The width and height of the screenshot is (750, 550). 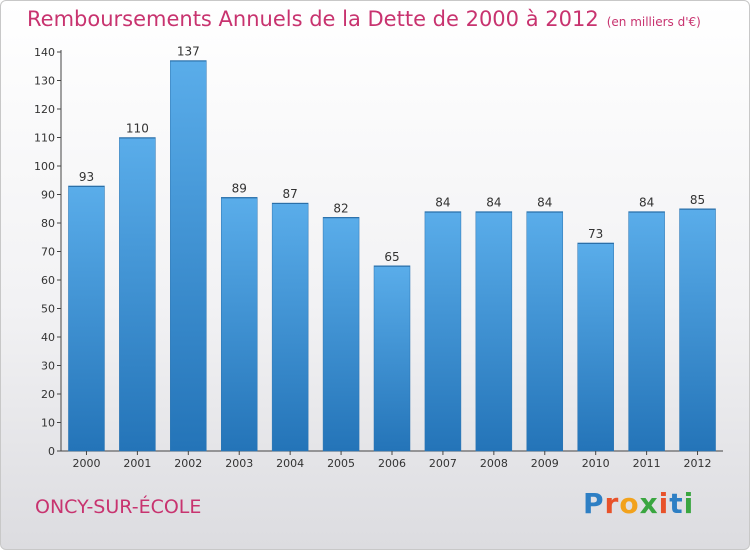 I want to click on x-tick-label: 2011, so click(x=647, y=463).